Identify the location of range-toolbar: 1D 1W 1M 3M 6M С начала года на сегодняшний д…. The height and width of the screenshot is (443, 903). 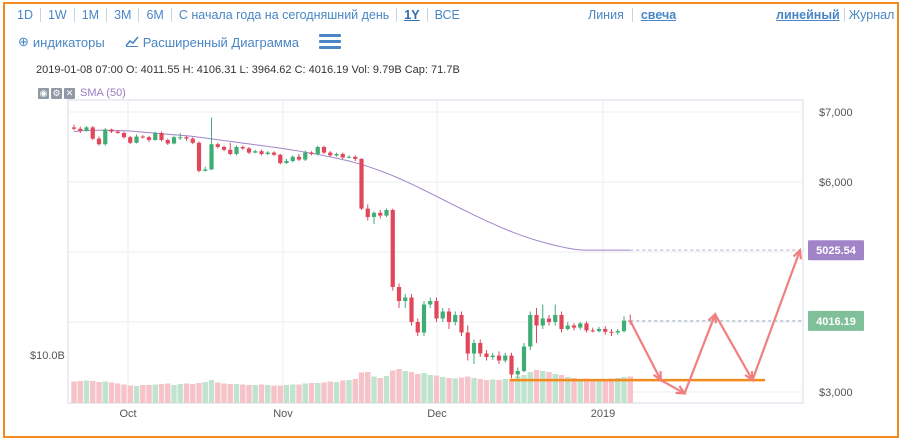
(238, 15).